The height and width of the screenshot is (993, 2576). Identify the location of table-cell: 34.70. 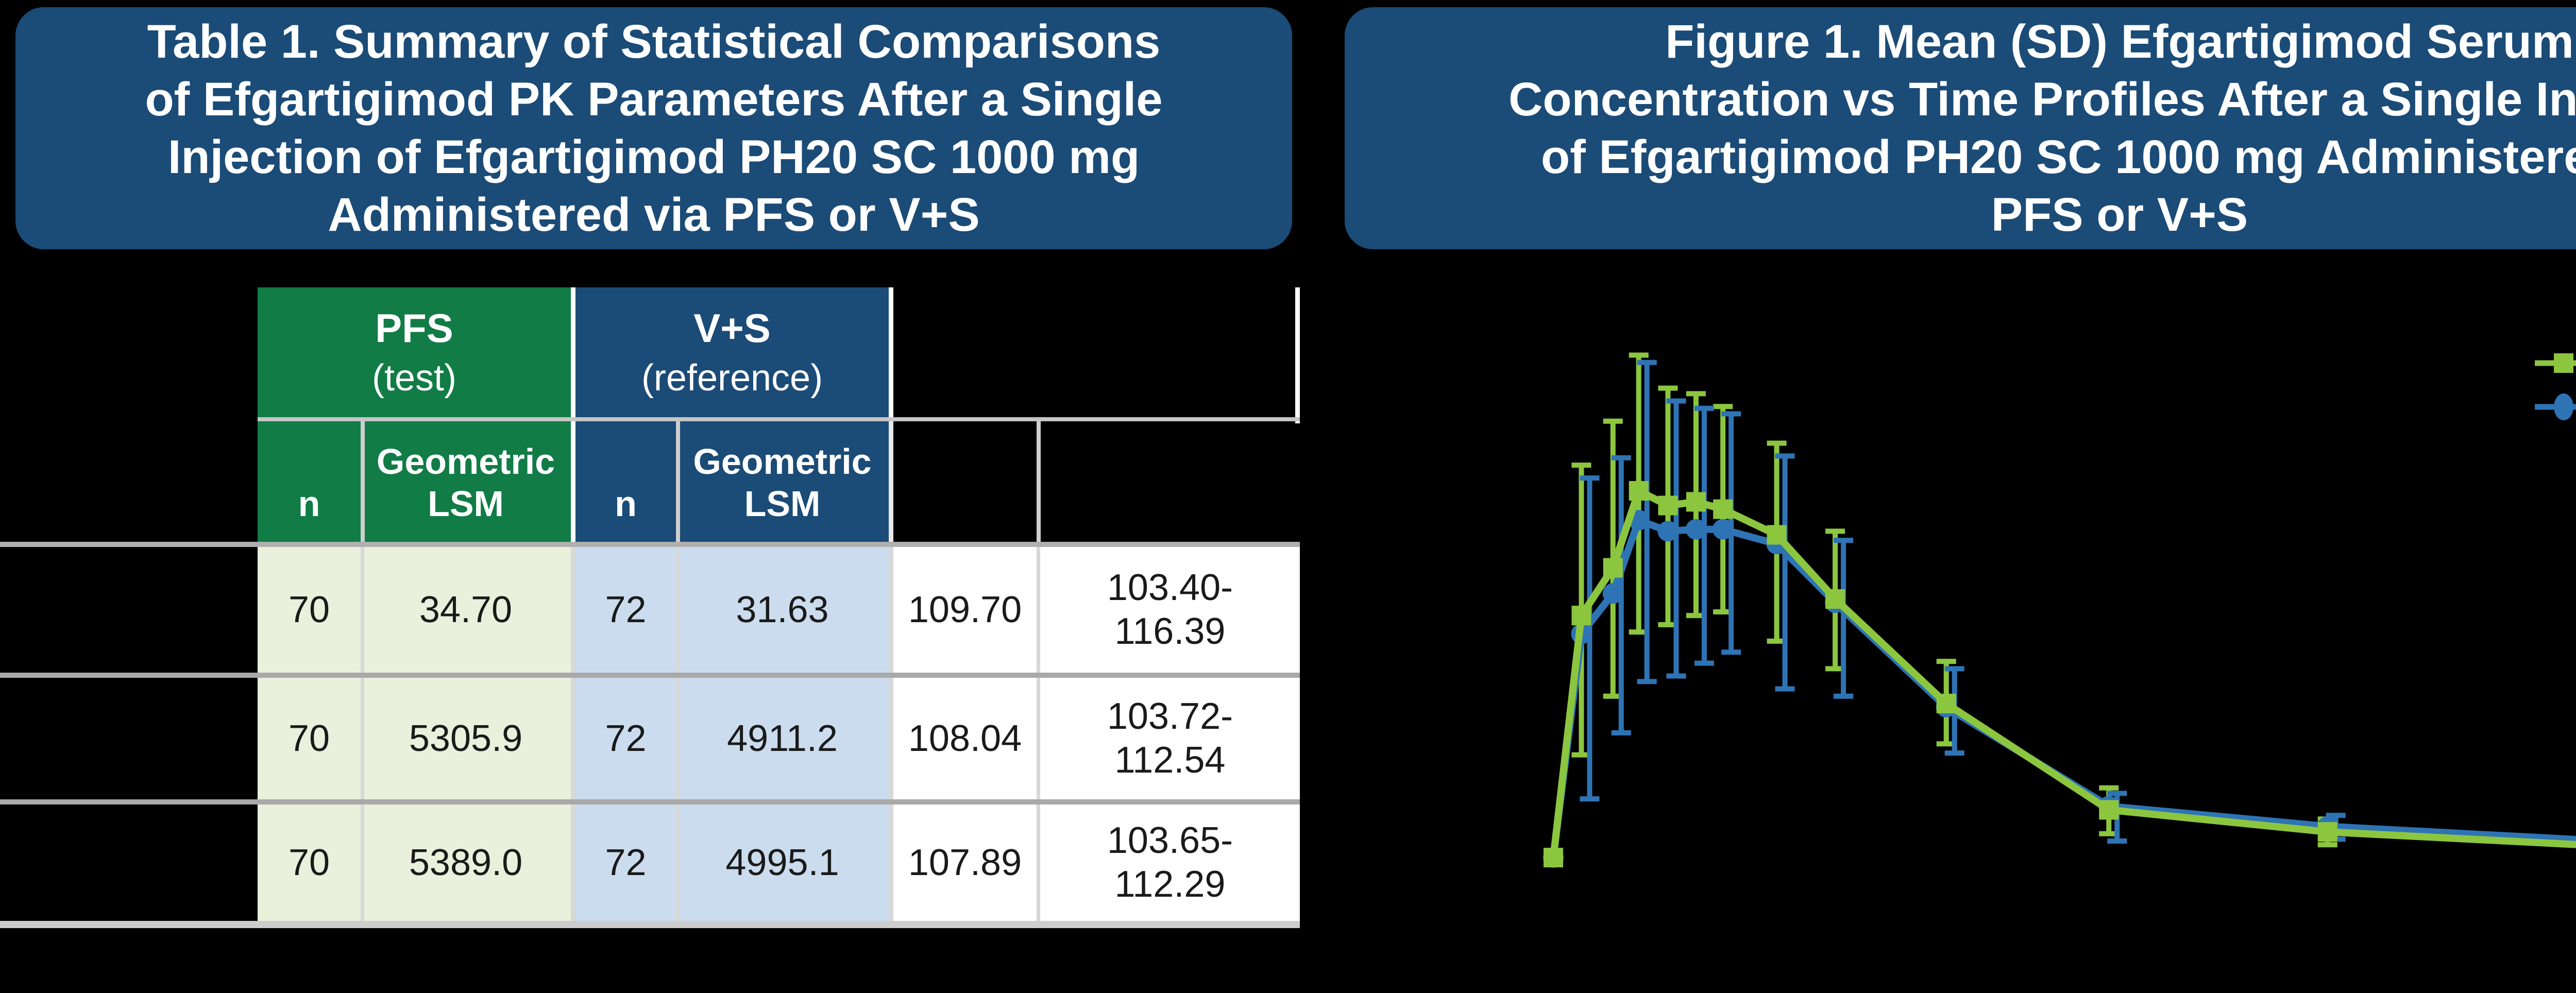
(466, 609).